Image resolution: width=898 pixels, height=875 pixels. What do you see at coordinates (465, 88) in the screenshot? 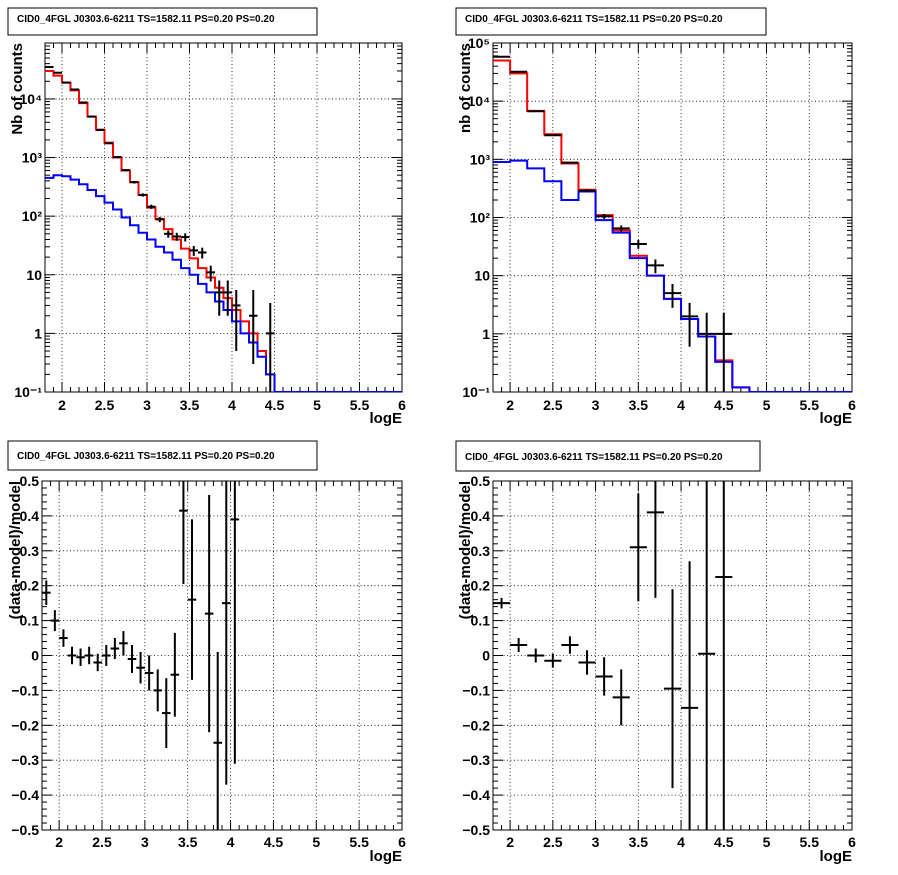
I see `y-axis-label: nb of counts` at bounding box center [465, 88].